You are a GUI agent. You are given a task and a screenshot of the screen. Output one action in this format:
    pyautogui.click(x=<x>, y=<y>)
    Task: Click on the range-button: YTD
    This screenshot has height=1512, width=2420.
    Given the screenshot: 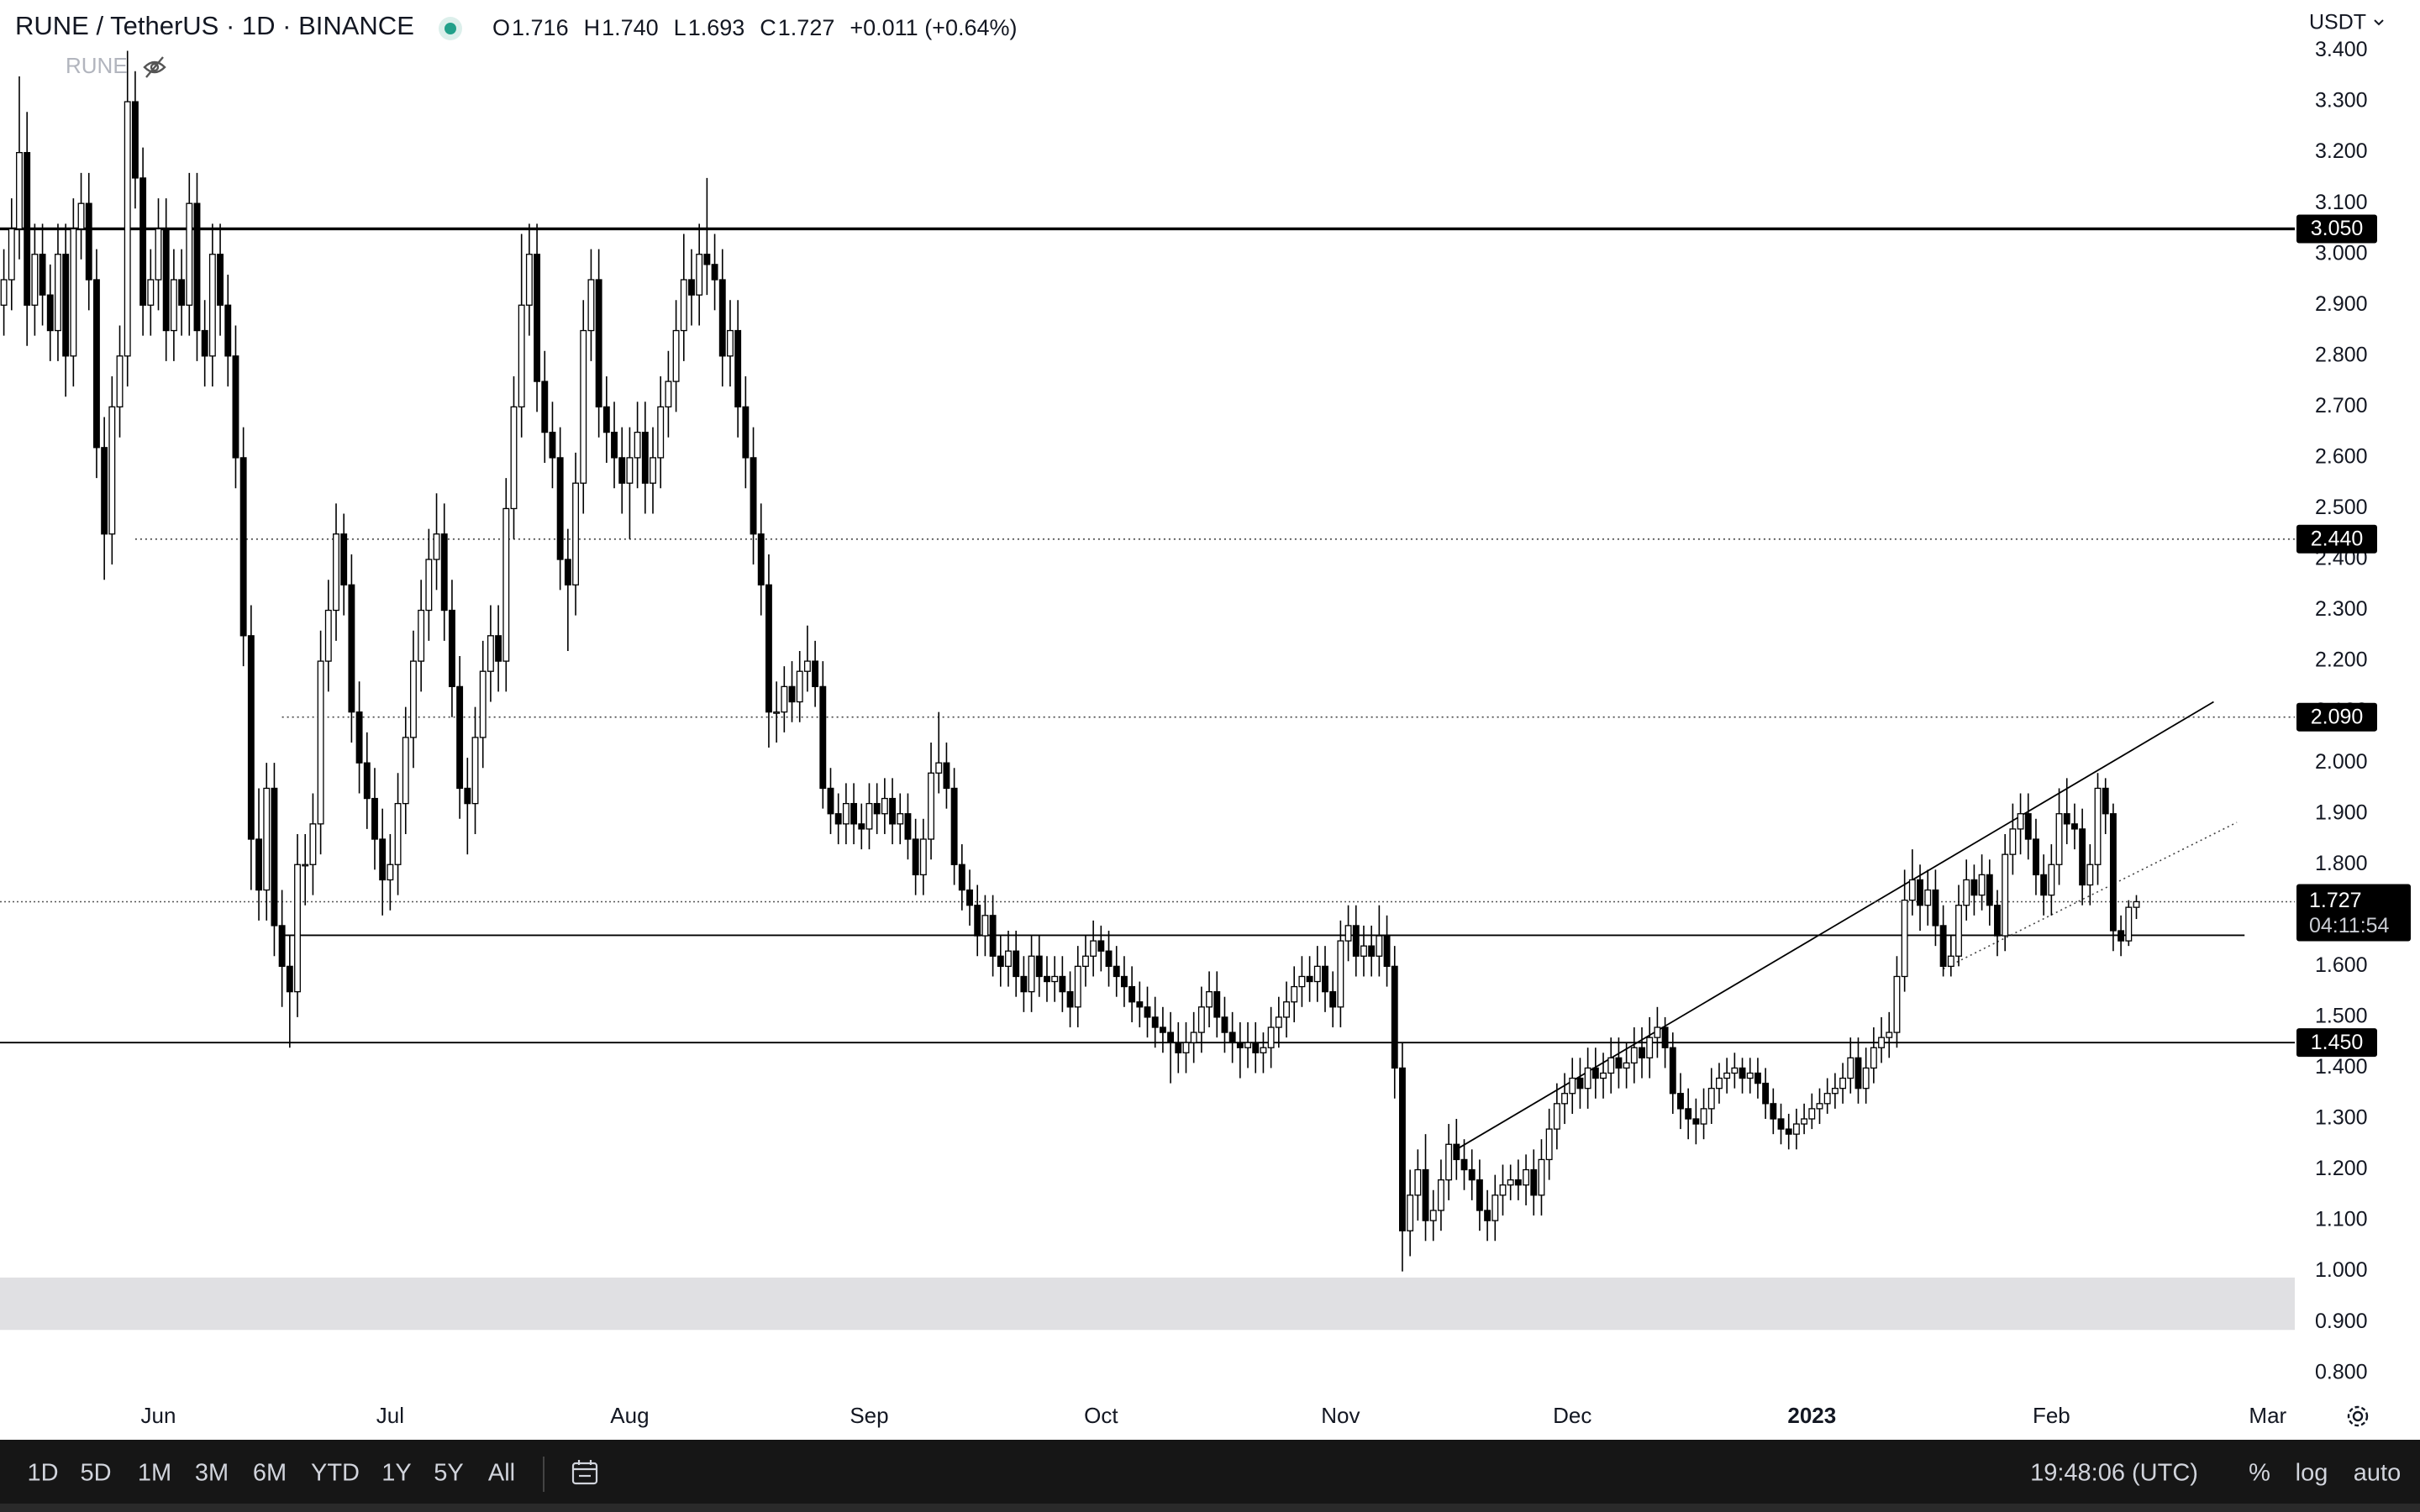 What is the action you would take?
    pyautogui.click(x=336, y=1473)
    